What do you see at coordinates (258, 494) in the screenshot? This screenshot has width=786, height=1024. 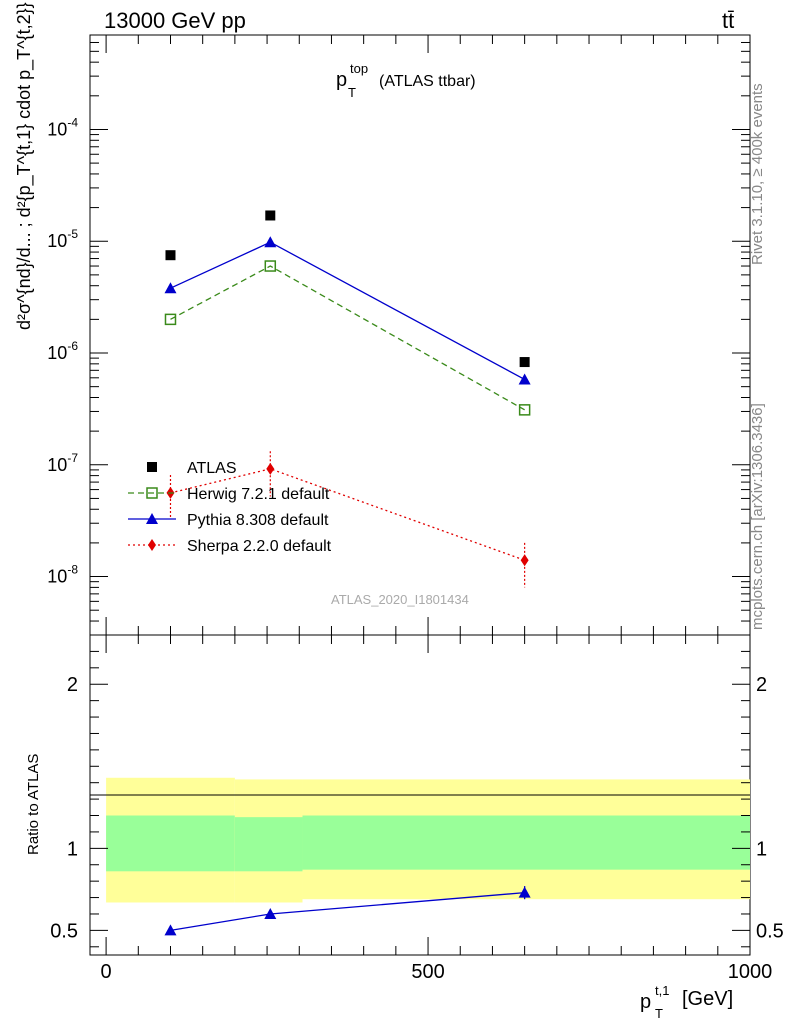 I see `legend-label-herwig: Herwig 7.2.1 default` at bounding box center [258, 494].